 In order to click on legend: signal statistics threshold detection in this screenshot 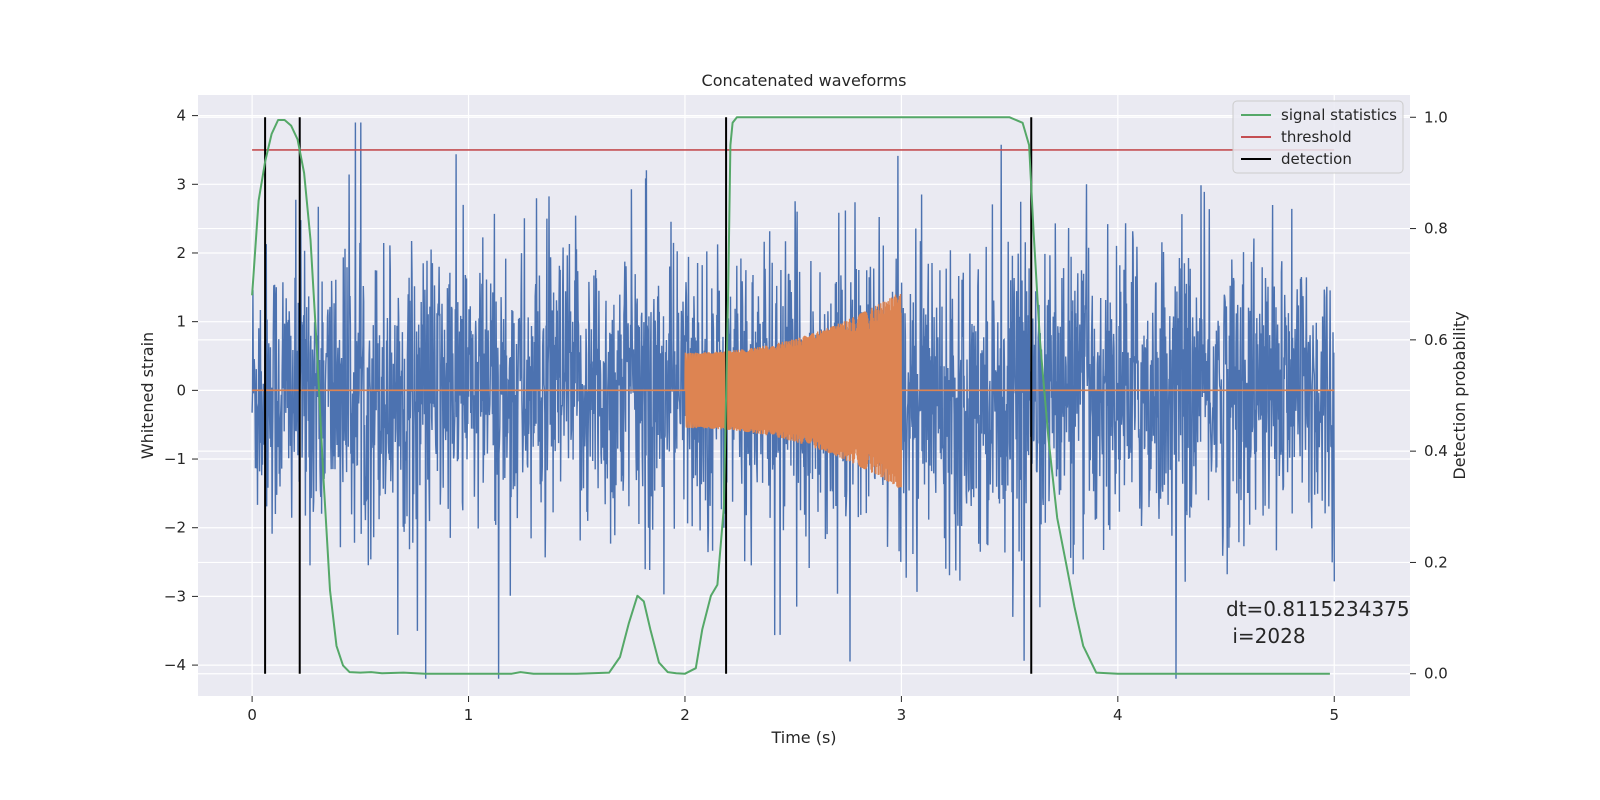, I will do `click(1318, 137)`.